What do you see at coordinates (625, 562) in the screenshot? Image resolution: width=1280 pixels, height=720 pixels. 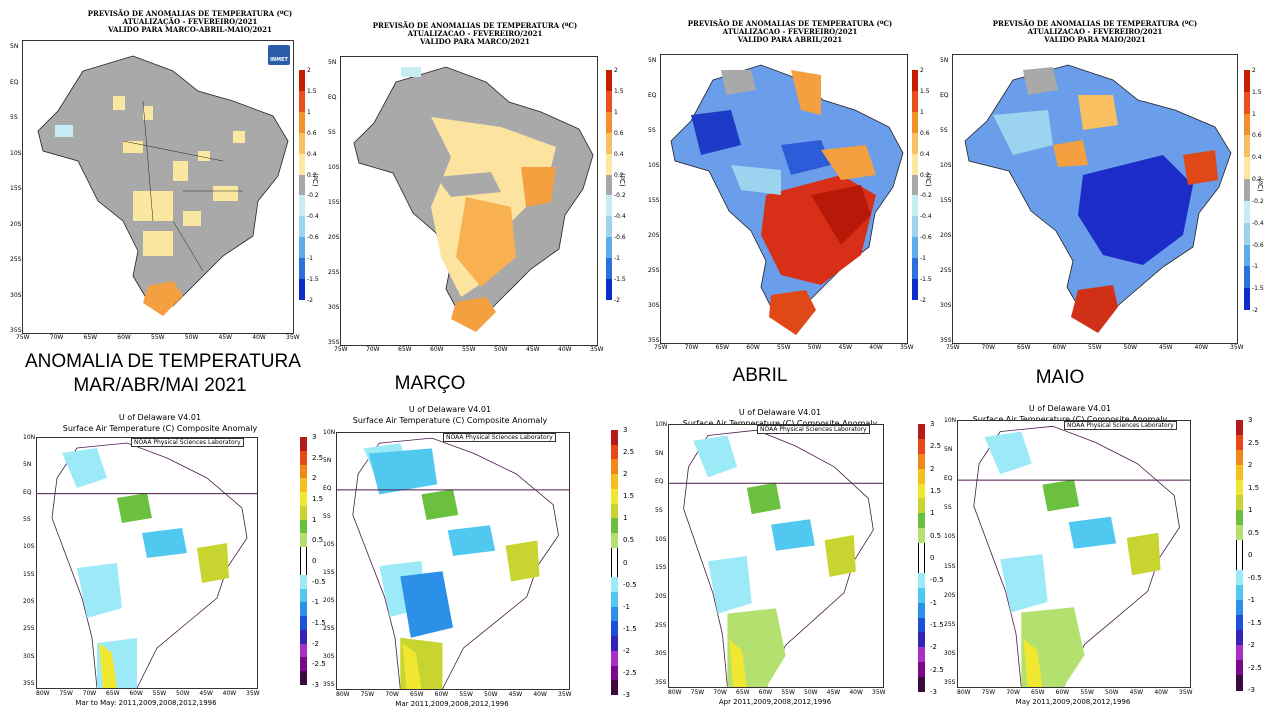 I see `colorbar-label: 0` at bounding box center [625, 562].